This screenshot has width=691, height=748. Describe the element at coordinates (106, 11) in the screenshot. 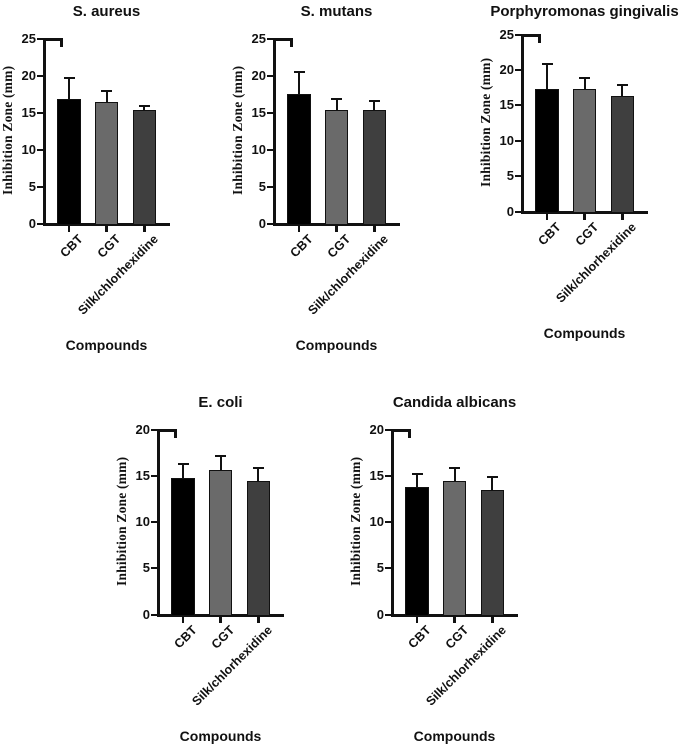

I see `chart-title: S. aureus` at that location.